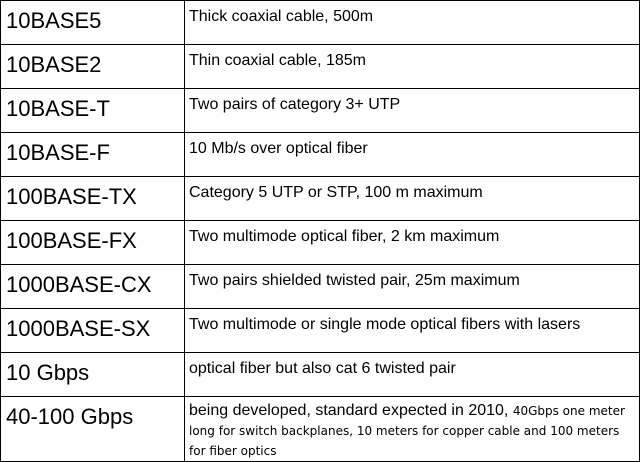 The image size is (640, 462). What do you see at coordinates (92, 374) in the screenshot?
I see `standard-name: 10 Gbps` at bounding box center [92, 374].